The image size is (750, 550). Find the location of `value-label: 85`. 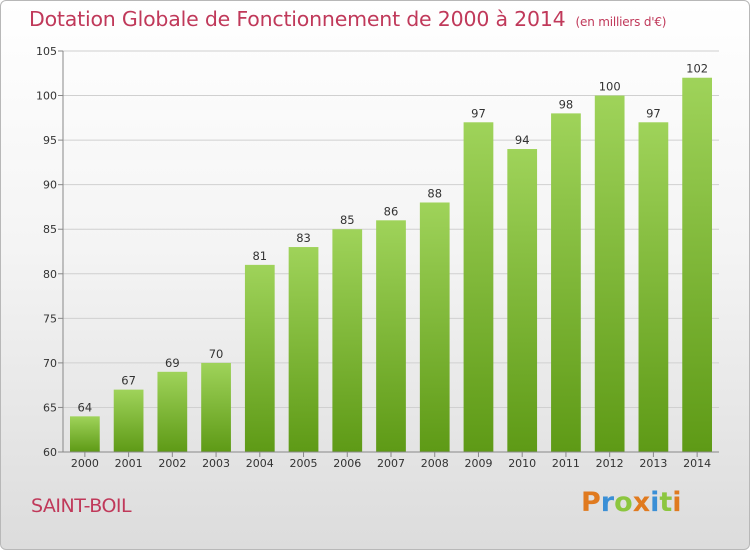

value-label: 85 is located at coordinates (347, 220).